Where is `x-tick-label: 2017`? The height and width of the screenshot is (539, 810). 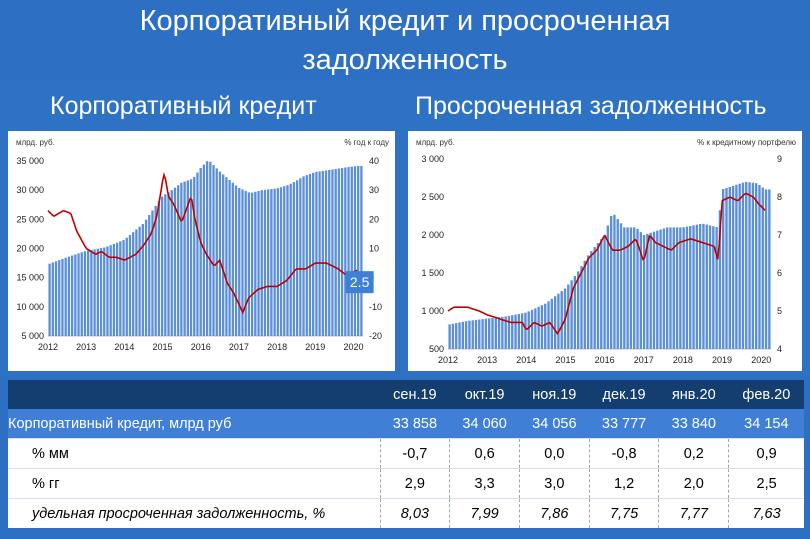 x-tick-label: 2017 is located at coordinates (239, 347).